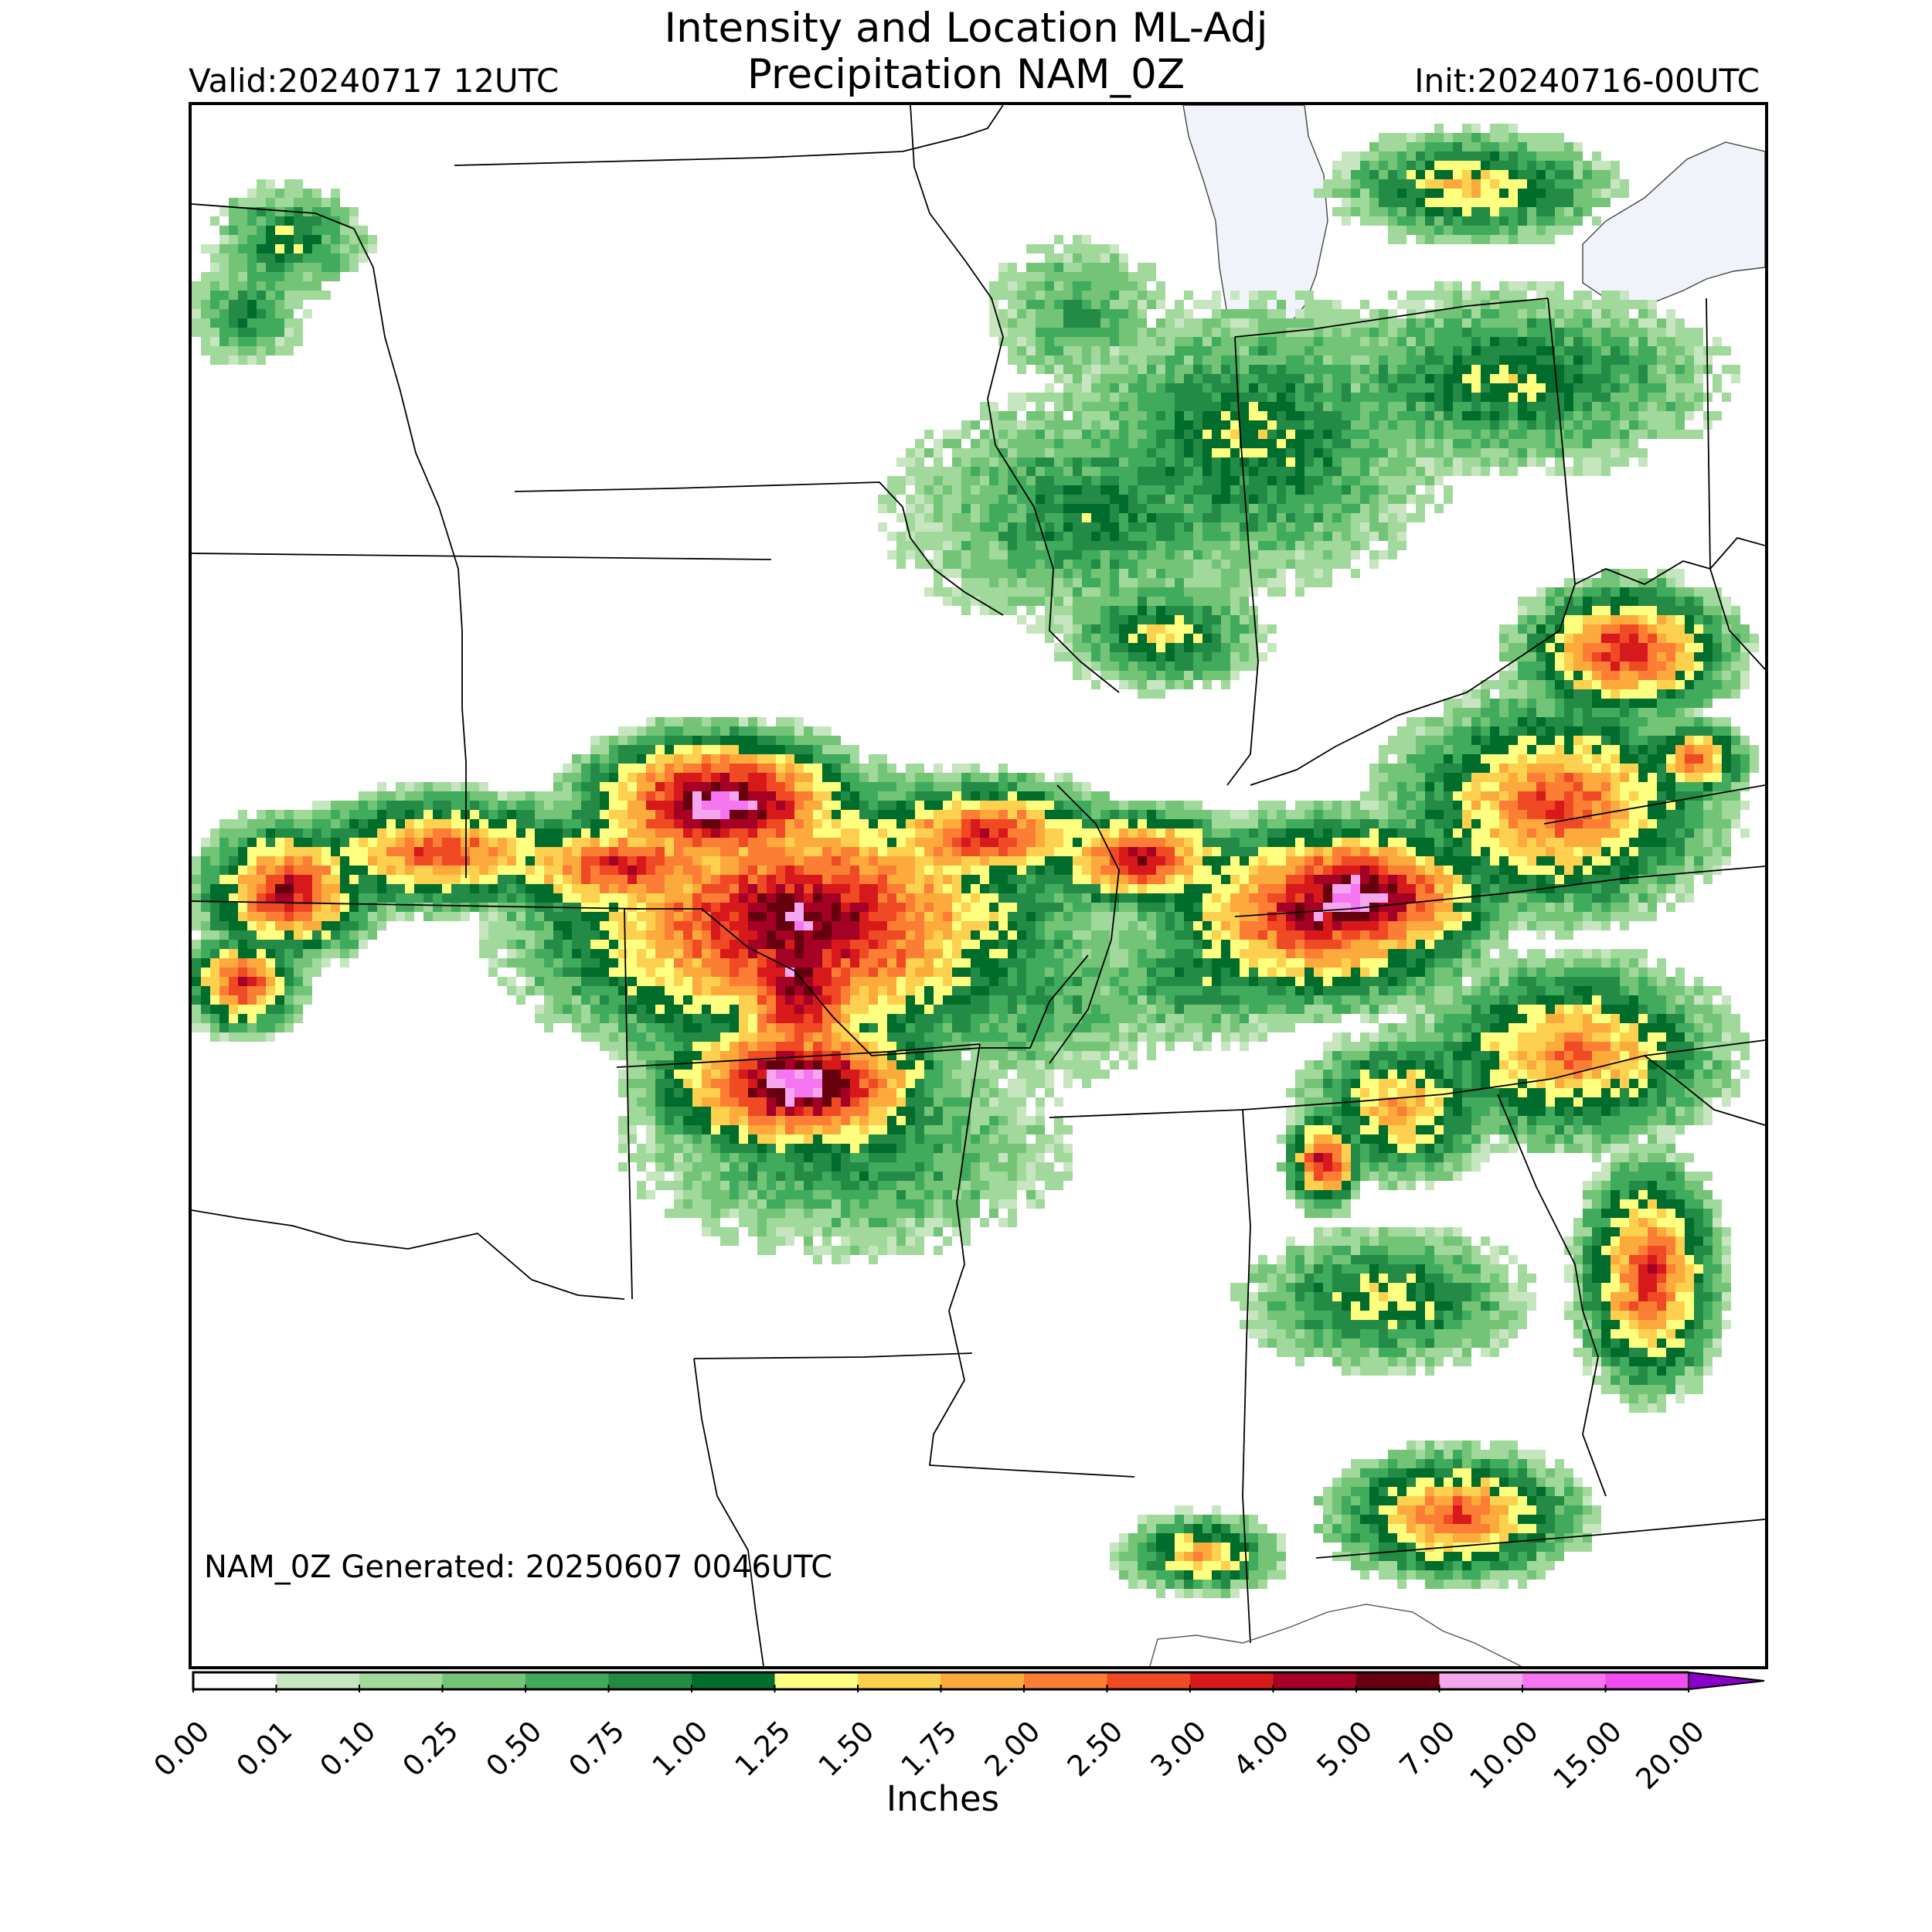 The height and width of the screenshot is (1932, 1932). What do you see at coordinates (966, 29) in the screenshot?
I see `map-title-line1: Intensity and Location ML-Adj` at bounding box center [966, 29].